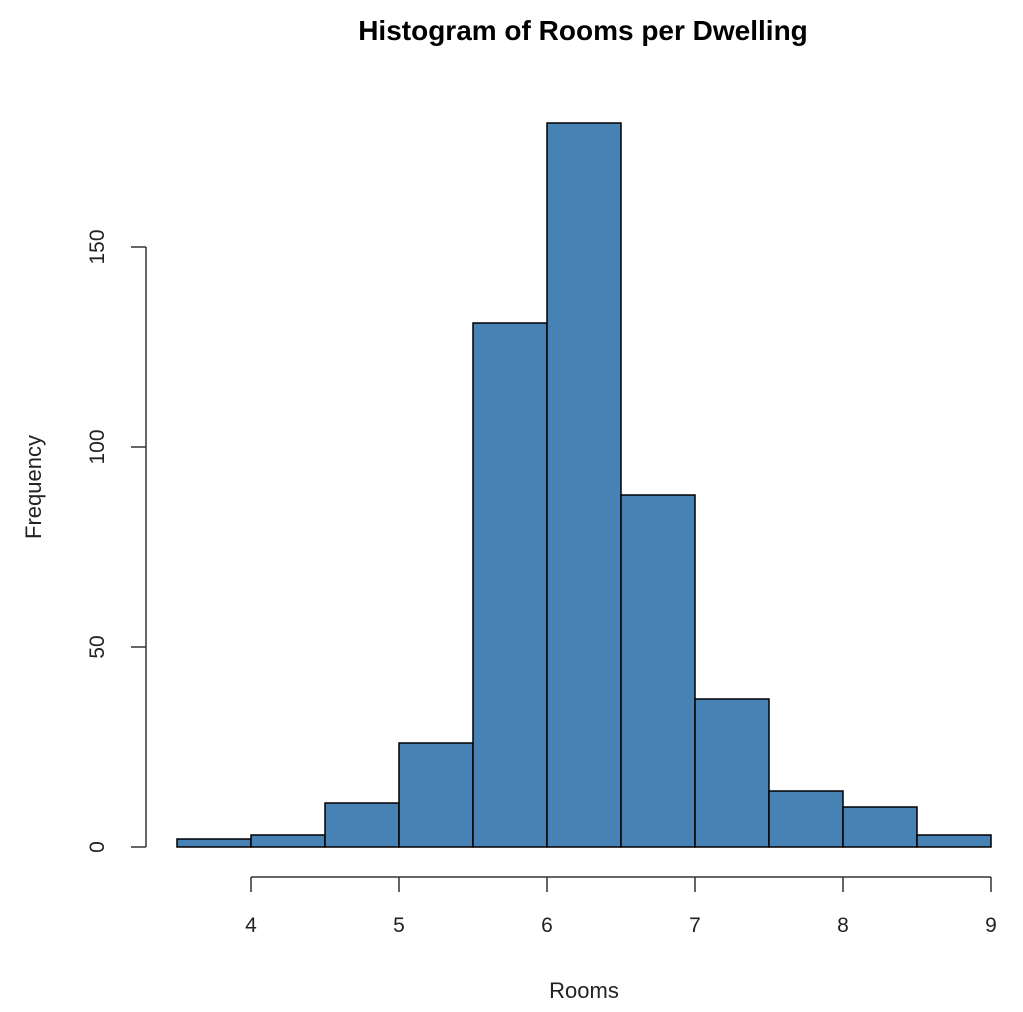  I want to click on y-axis: 0 50 100 150, so click(116, 541).